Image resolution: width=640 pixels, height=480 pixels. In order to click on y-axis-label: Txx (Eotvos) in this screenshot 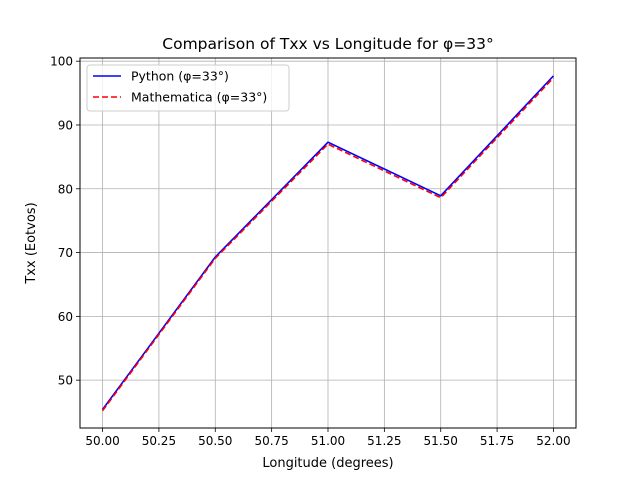, I will do `click(31, 243)`.